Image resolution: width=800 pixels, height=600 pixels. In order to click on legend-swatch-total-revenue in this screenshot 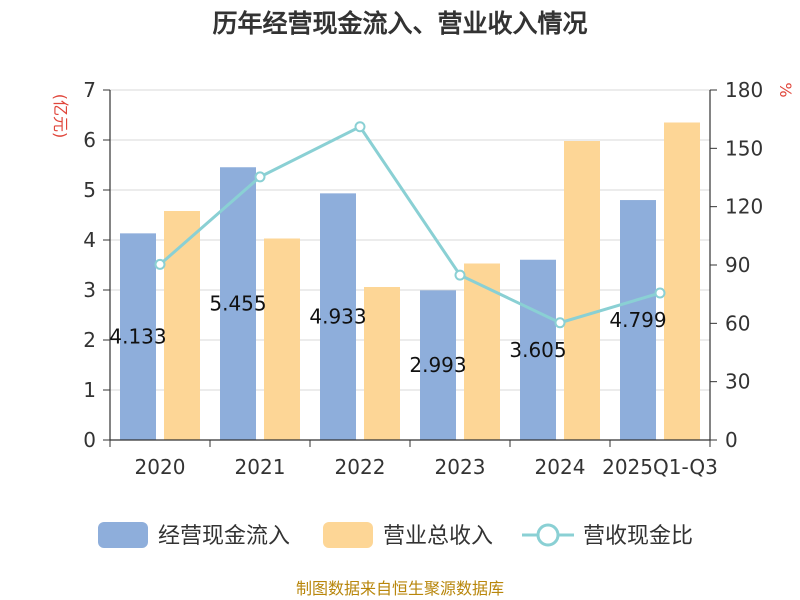, I will do `click(348, 535)`.